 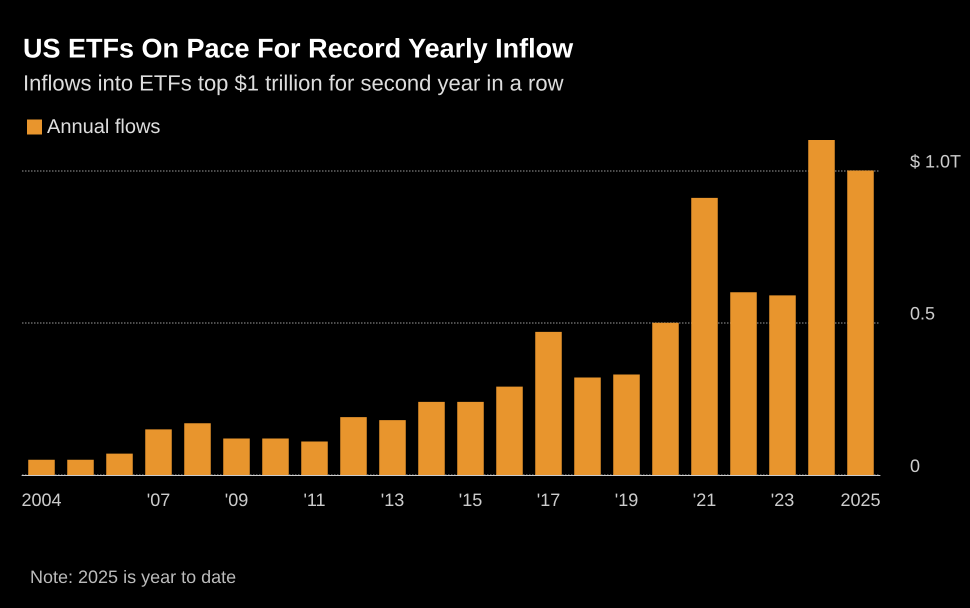 I want to click on x-tick-label: '11, so click(x=314, y=500).